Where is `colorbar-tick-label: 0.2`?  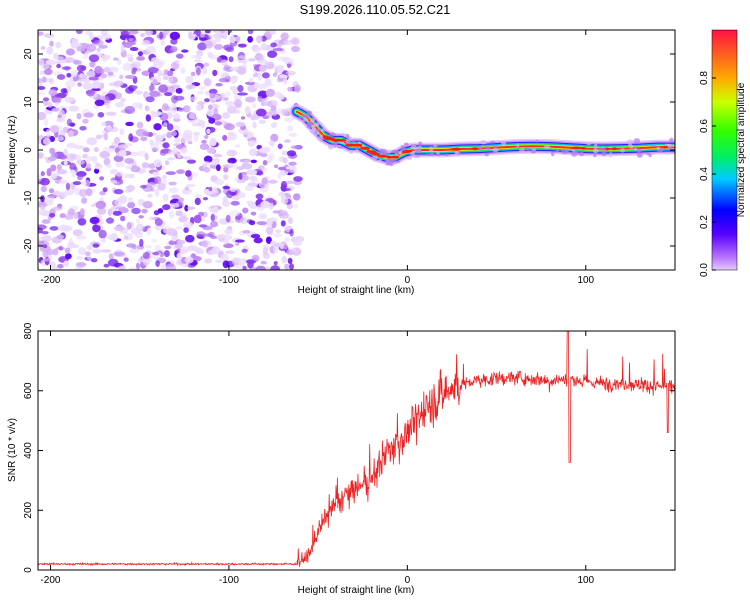 colorbar-tick-label: 0.2 is located at coordinates (704, 222).